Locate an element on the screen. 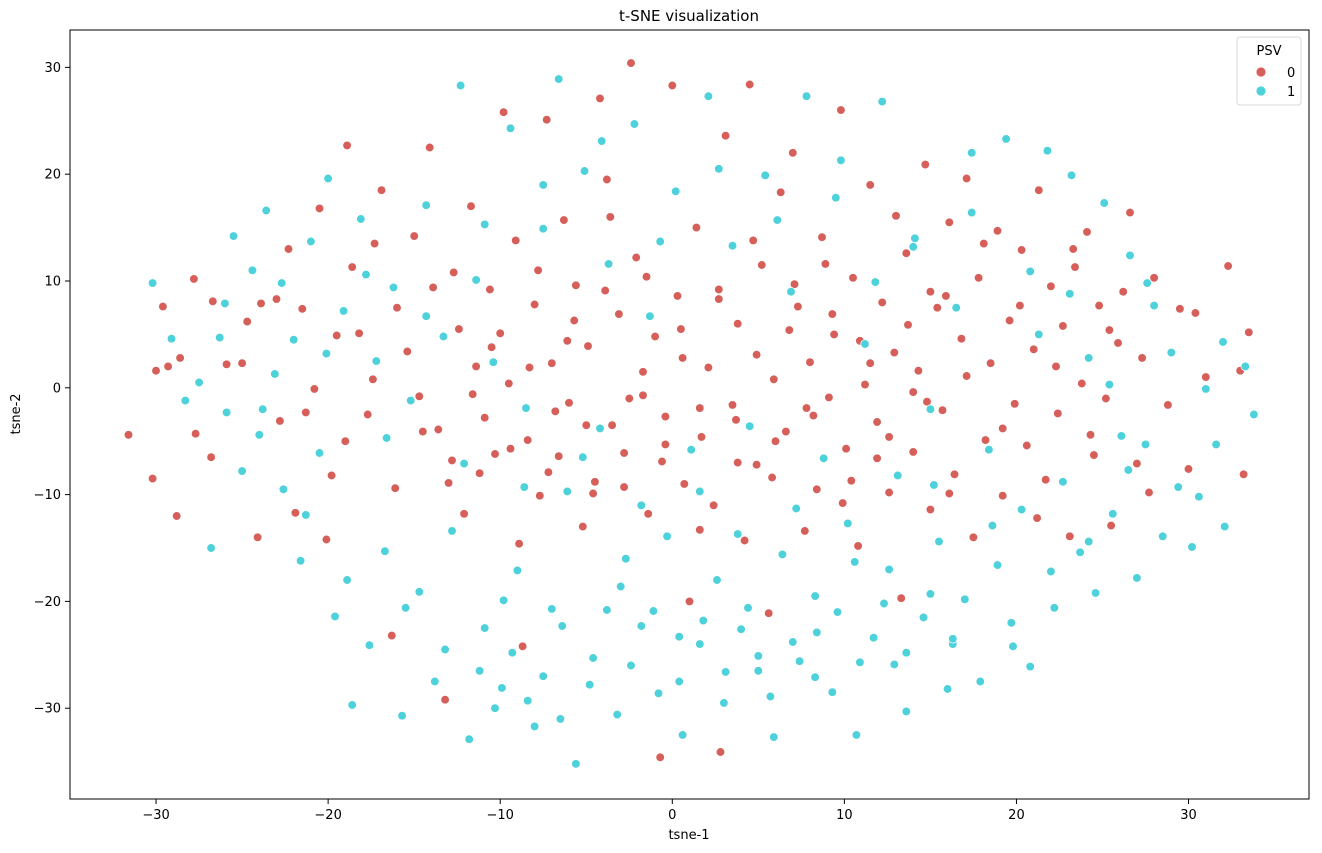 This screenshot has width=1322, height=853. x-axis-ticks: −30 −20 −10 0 10 20 30 is located at coordinates (669, 811).